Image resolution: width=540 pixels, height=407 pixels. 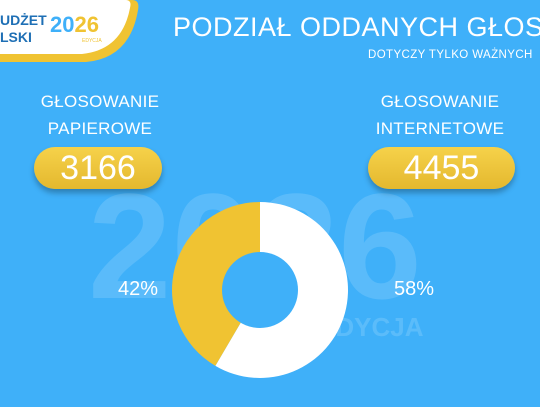 I want to click on label-paper-line1: GŁOSOWANIE, so click(x=100, y=101).